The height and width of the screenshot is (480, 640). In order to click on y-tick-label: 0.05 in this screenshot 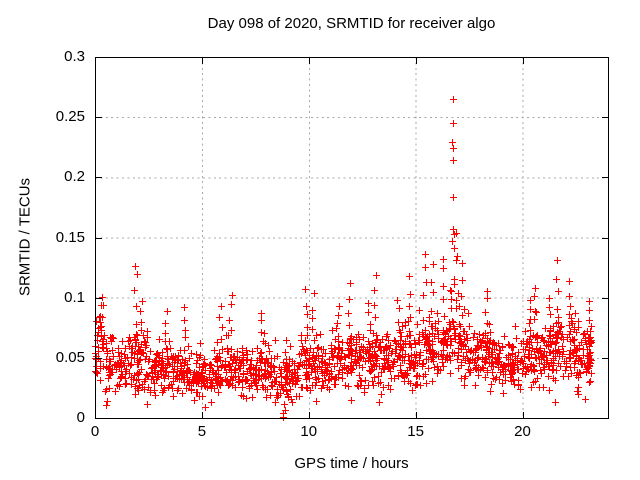, I will do `click(70, 357)`.